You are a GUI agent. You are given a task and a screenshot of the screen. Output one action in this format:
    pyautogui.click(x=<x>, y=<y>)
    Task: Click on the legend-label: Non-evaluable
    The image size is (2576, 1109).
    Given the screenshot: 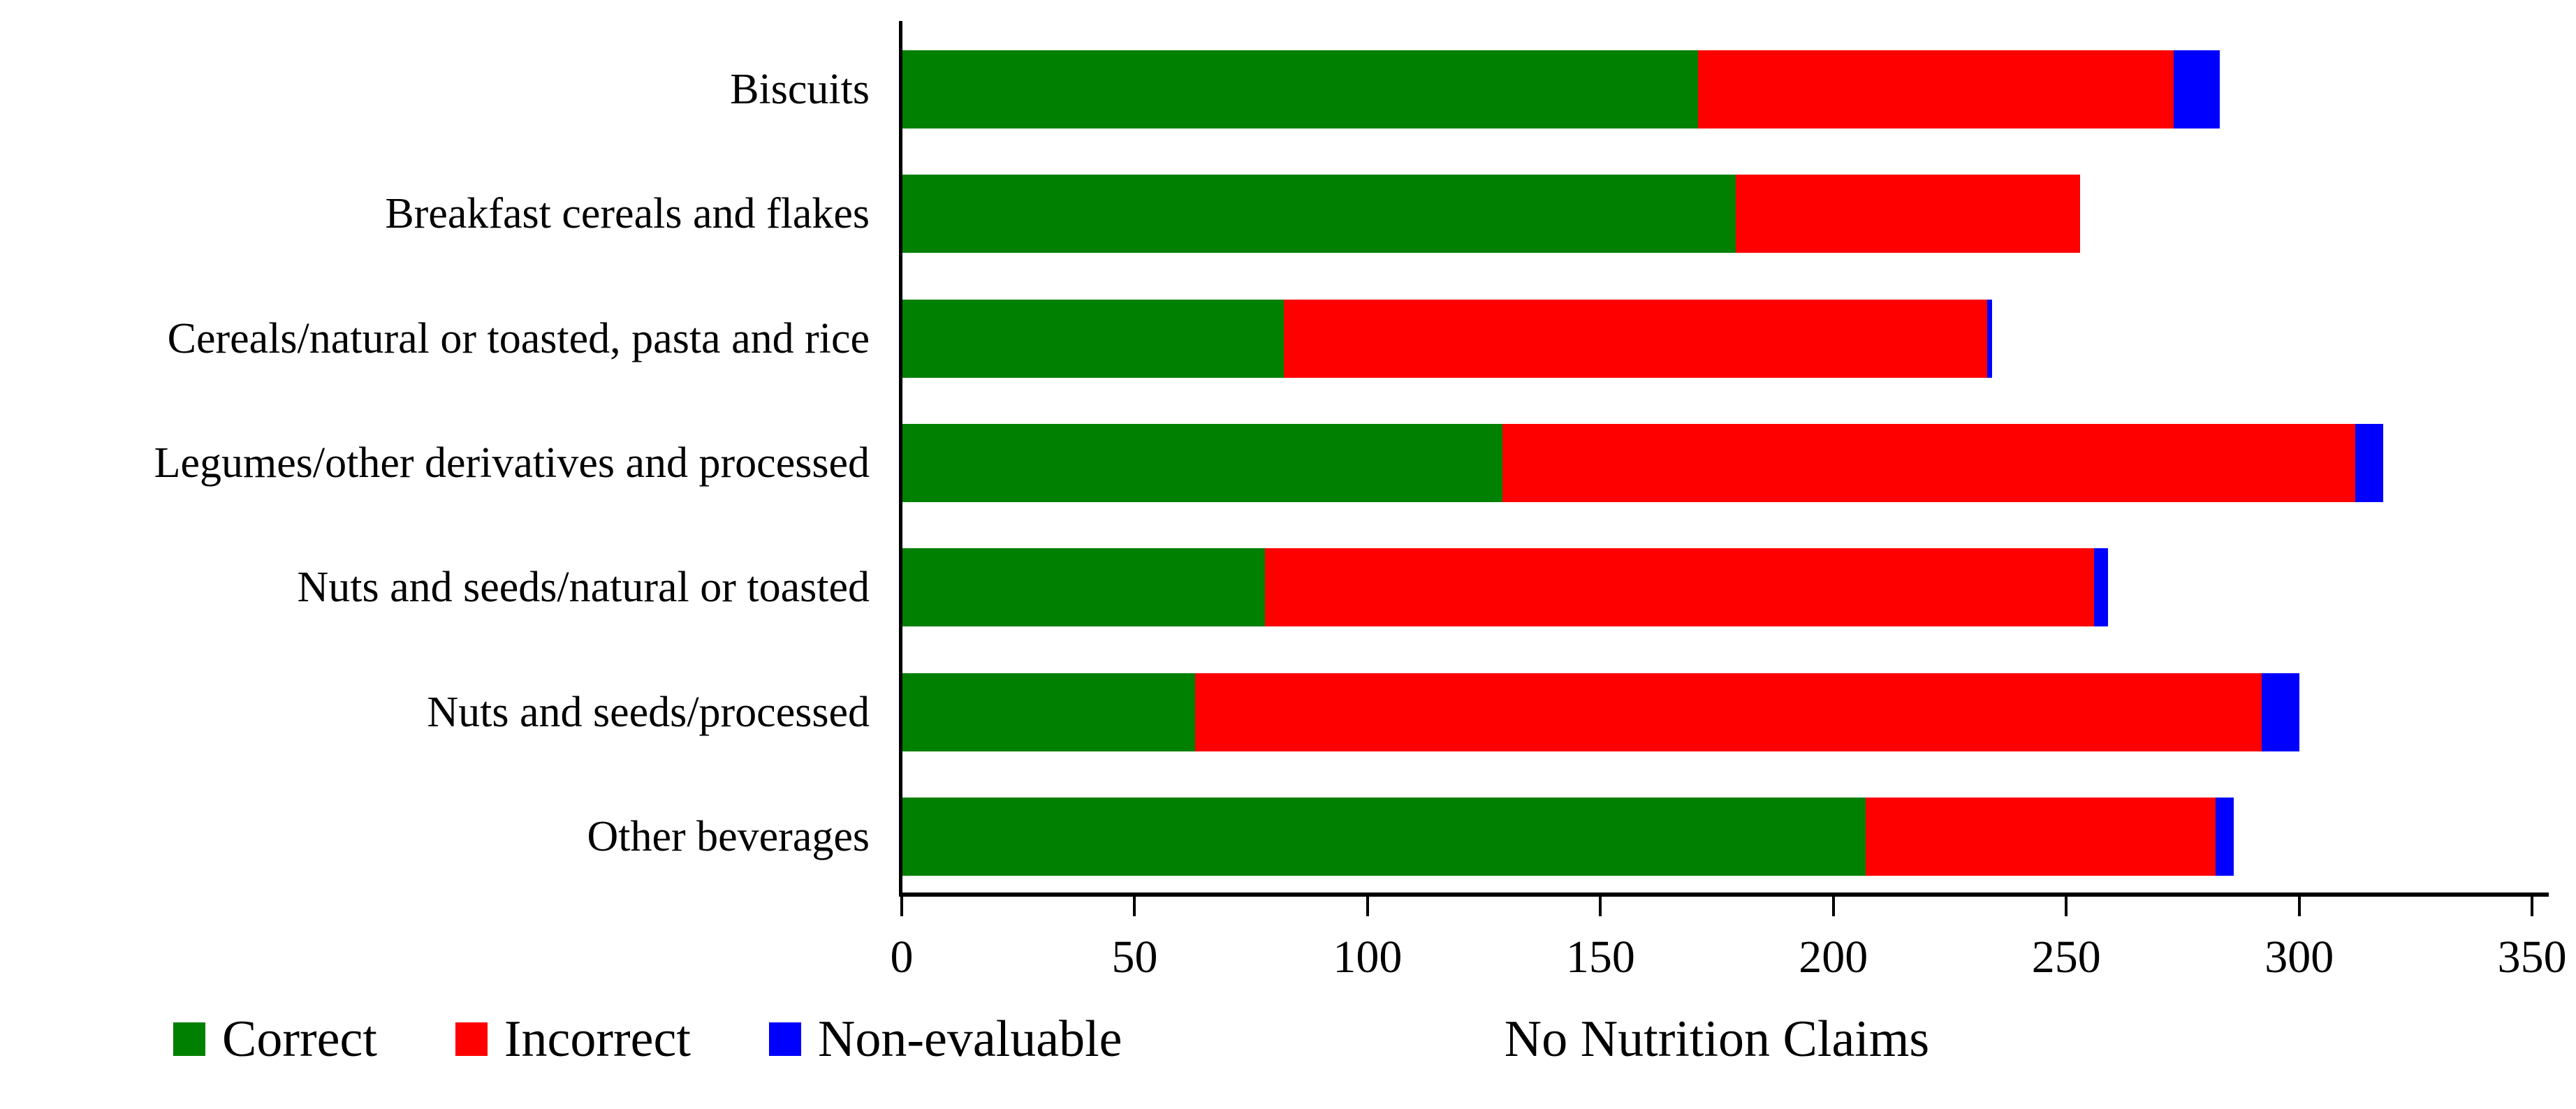 What is the action you would take?
    pyautogui.click(x=969, y=1039)
    